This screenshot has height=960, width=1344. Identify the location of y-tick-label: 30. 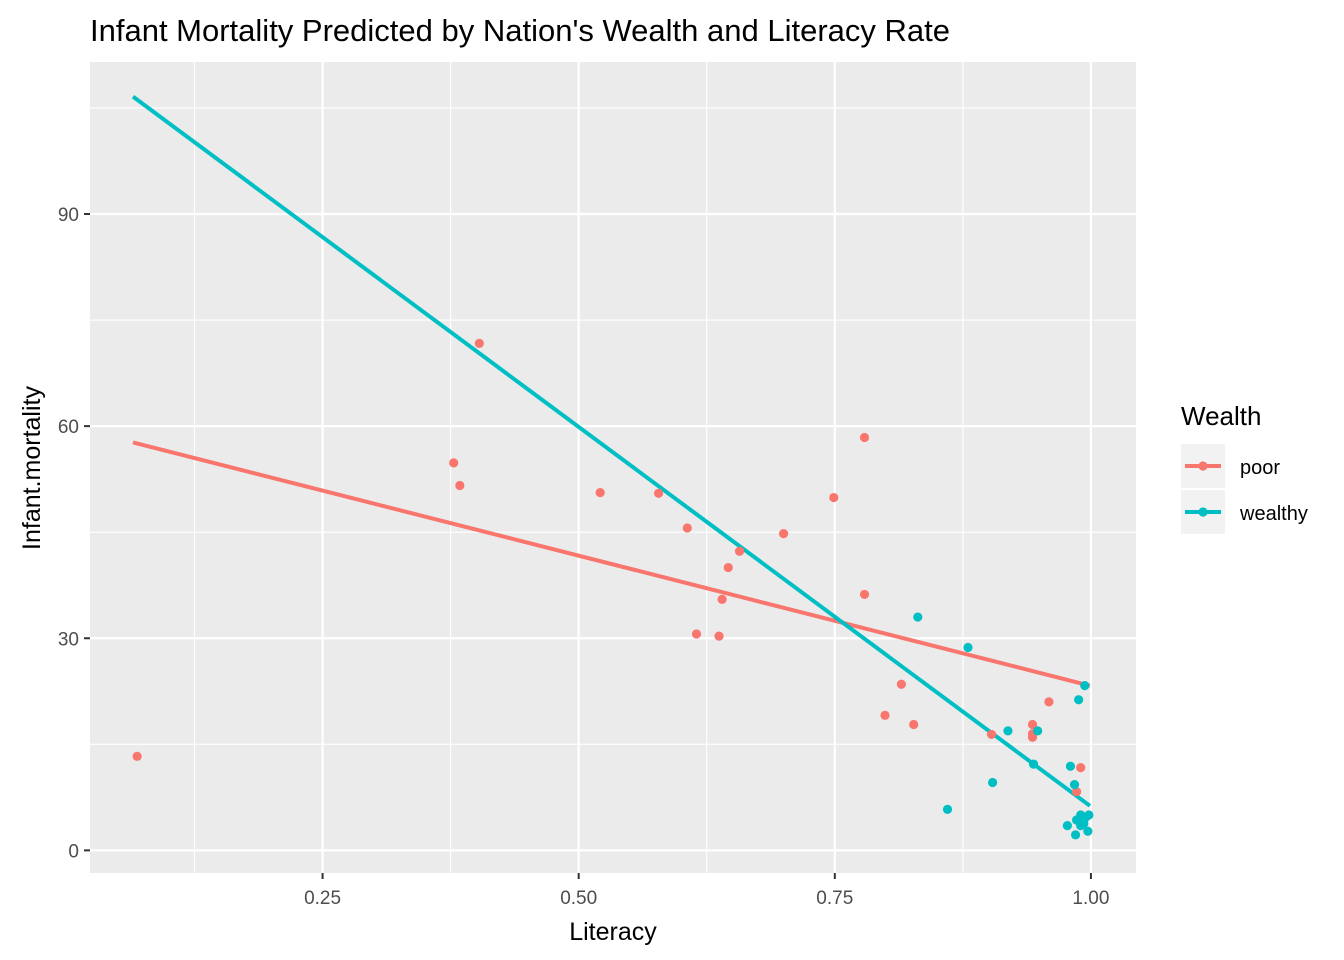
(68, 639).